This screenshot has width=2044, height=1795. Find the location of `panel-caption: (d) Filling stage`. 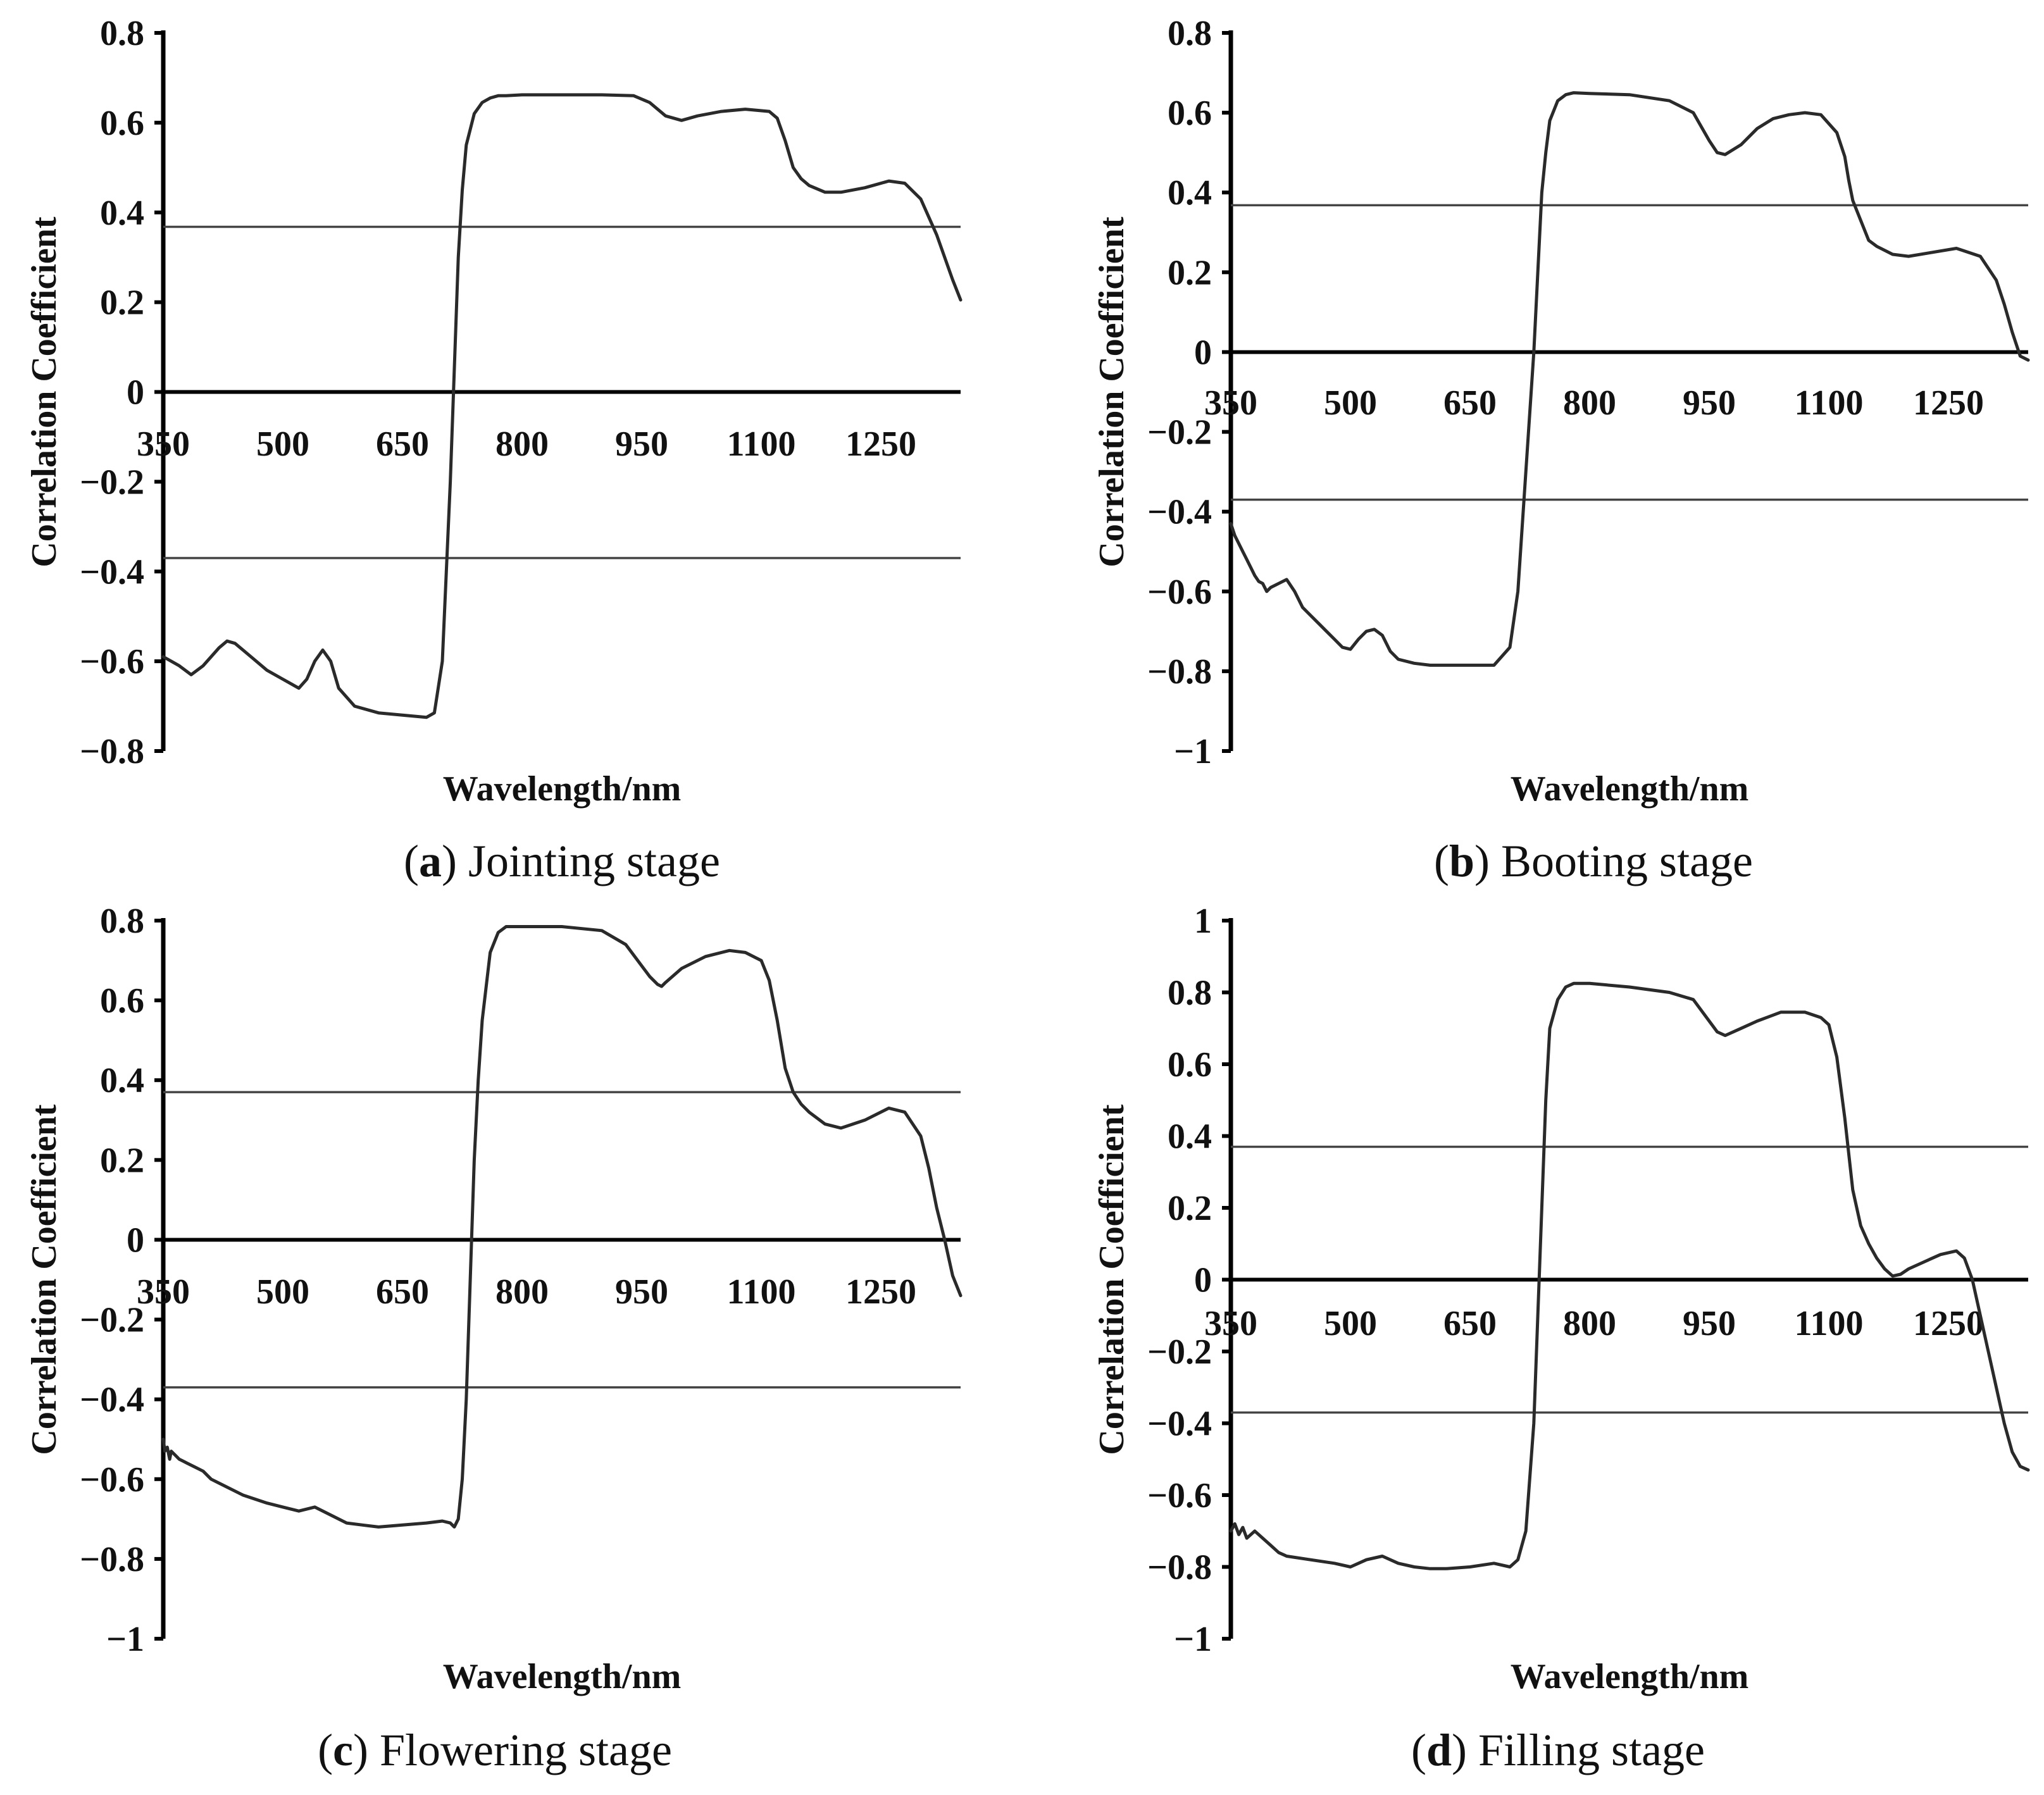

panel-caption: (d) Filling stage is located at coordinates (1558, 1750).